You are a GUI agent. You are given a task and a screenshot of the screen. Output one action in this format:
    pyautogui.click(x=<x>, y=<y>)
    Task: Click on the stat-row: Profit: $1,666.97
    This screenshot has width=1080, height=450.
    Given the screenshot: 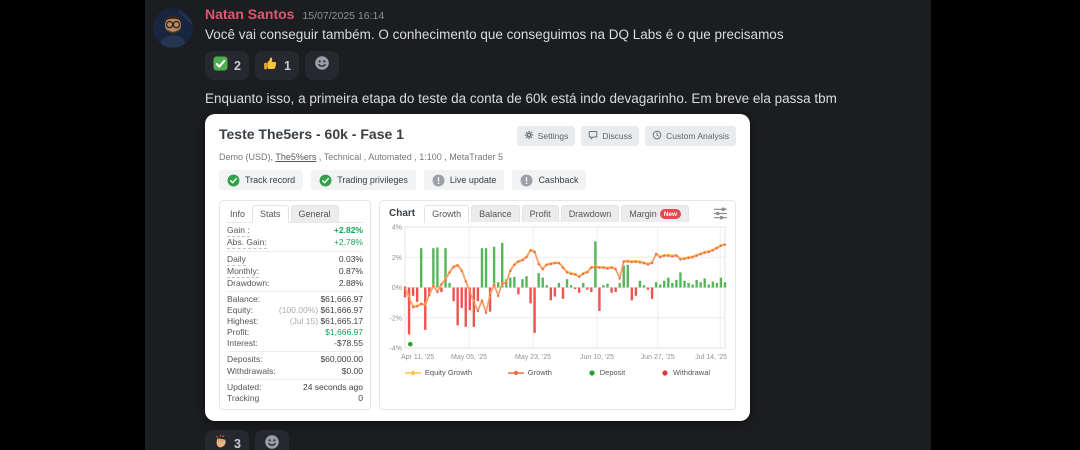 What is the action you would take?
    pyautogui.click(x=295, y=332)
    